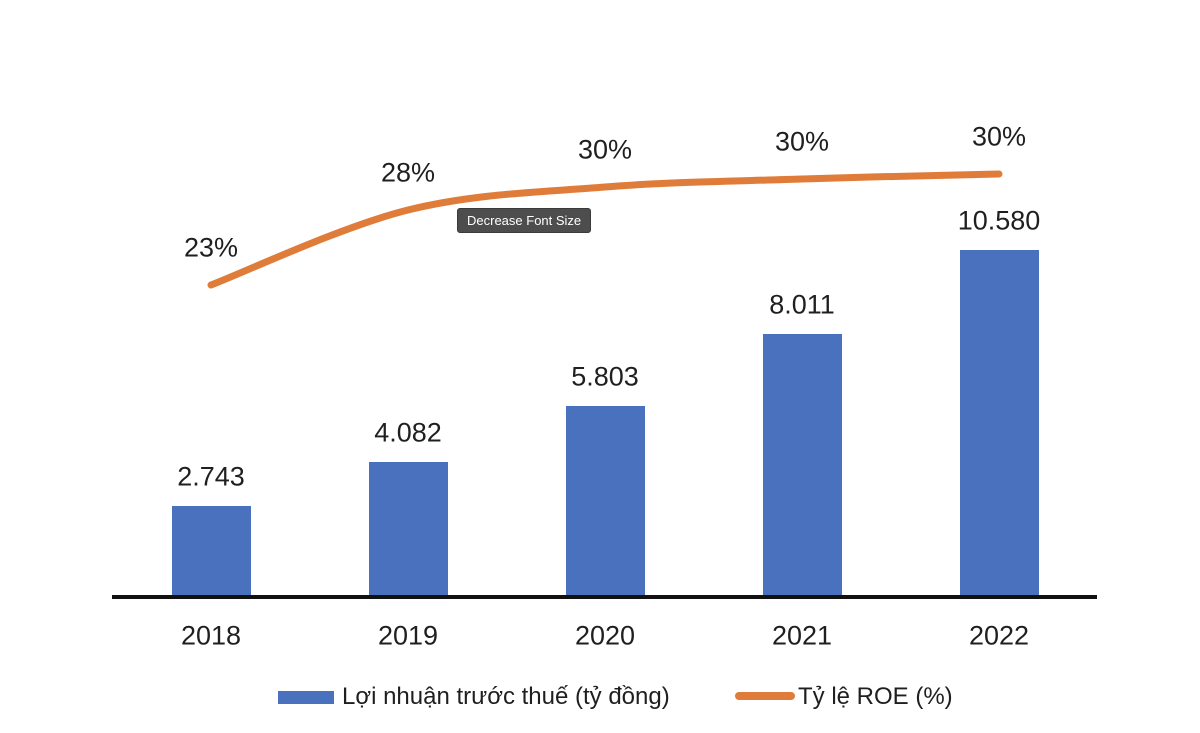 This screenshot has width=1200, height=733. What do you see at coordinates (211, 247) in the screenshot?
I see `roe-label-2018: 23%` at bounding box center [211, 247].